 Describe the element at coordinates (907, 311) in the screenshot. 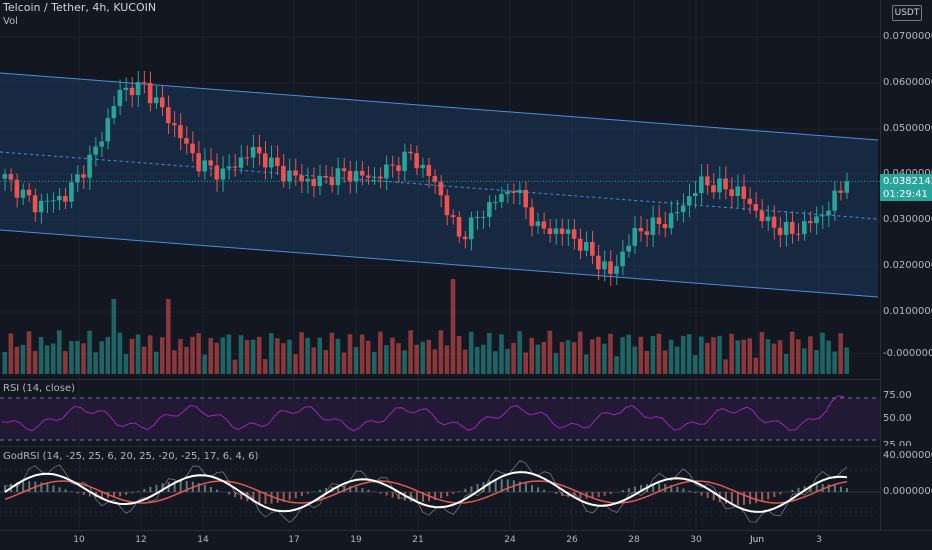

I see `price-label: 0.01000000` at that location.